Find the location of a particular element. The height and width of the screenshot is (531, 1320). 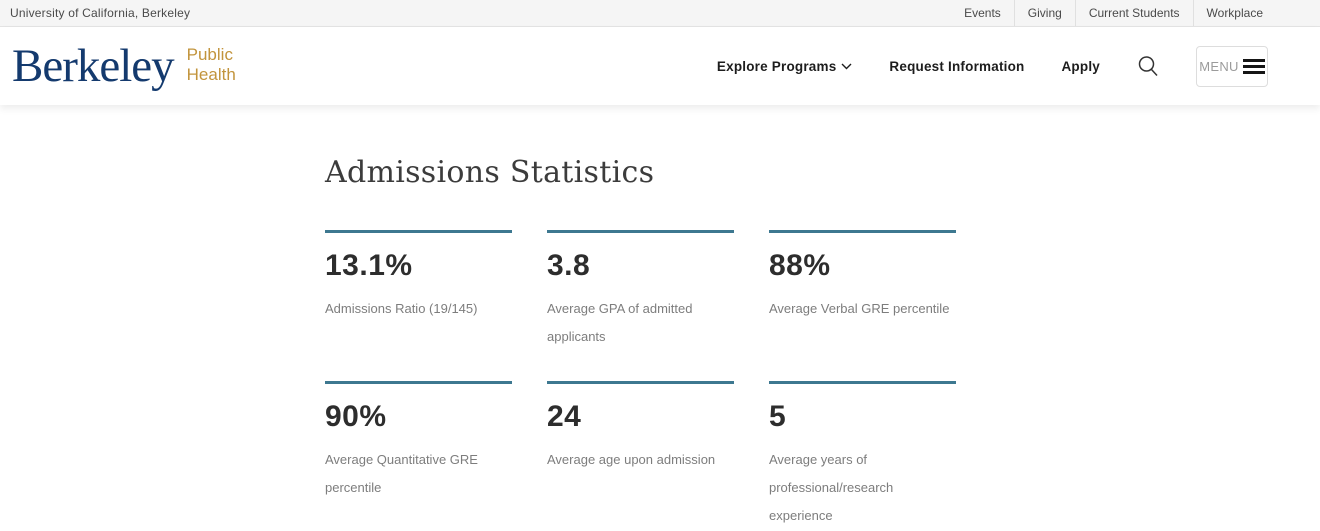

search-icon is located at coordinates (1148, 66).